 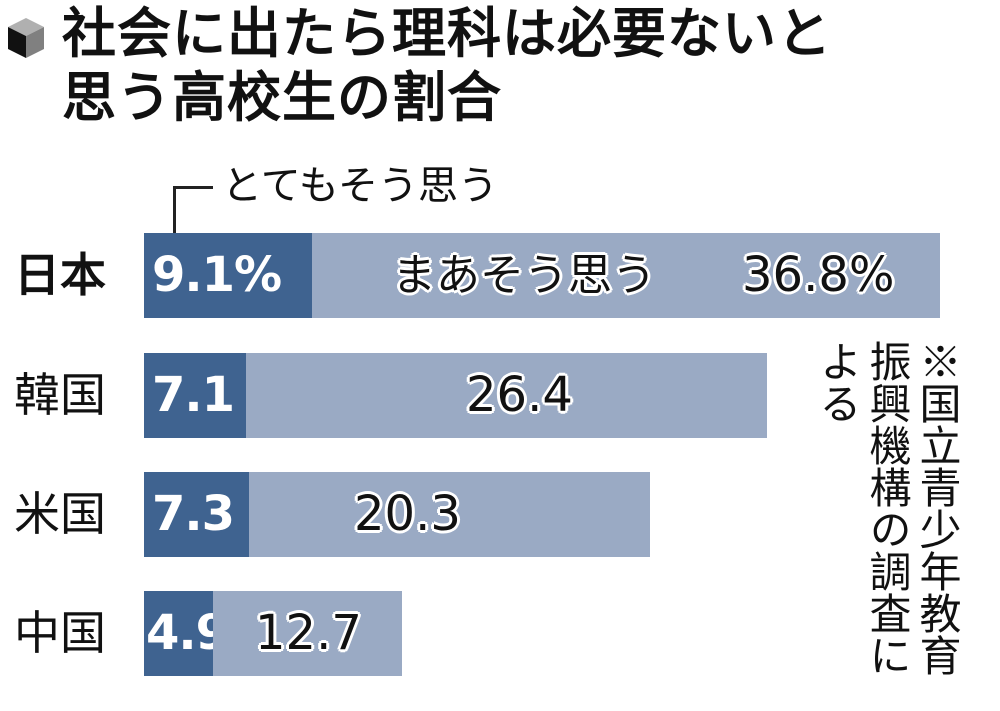 I want to click on cube-icon, so click(x=26, y=38).